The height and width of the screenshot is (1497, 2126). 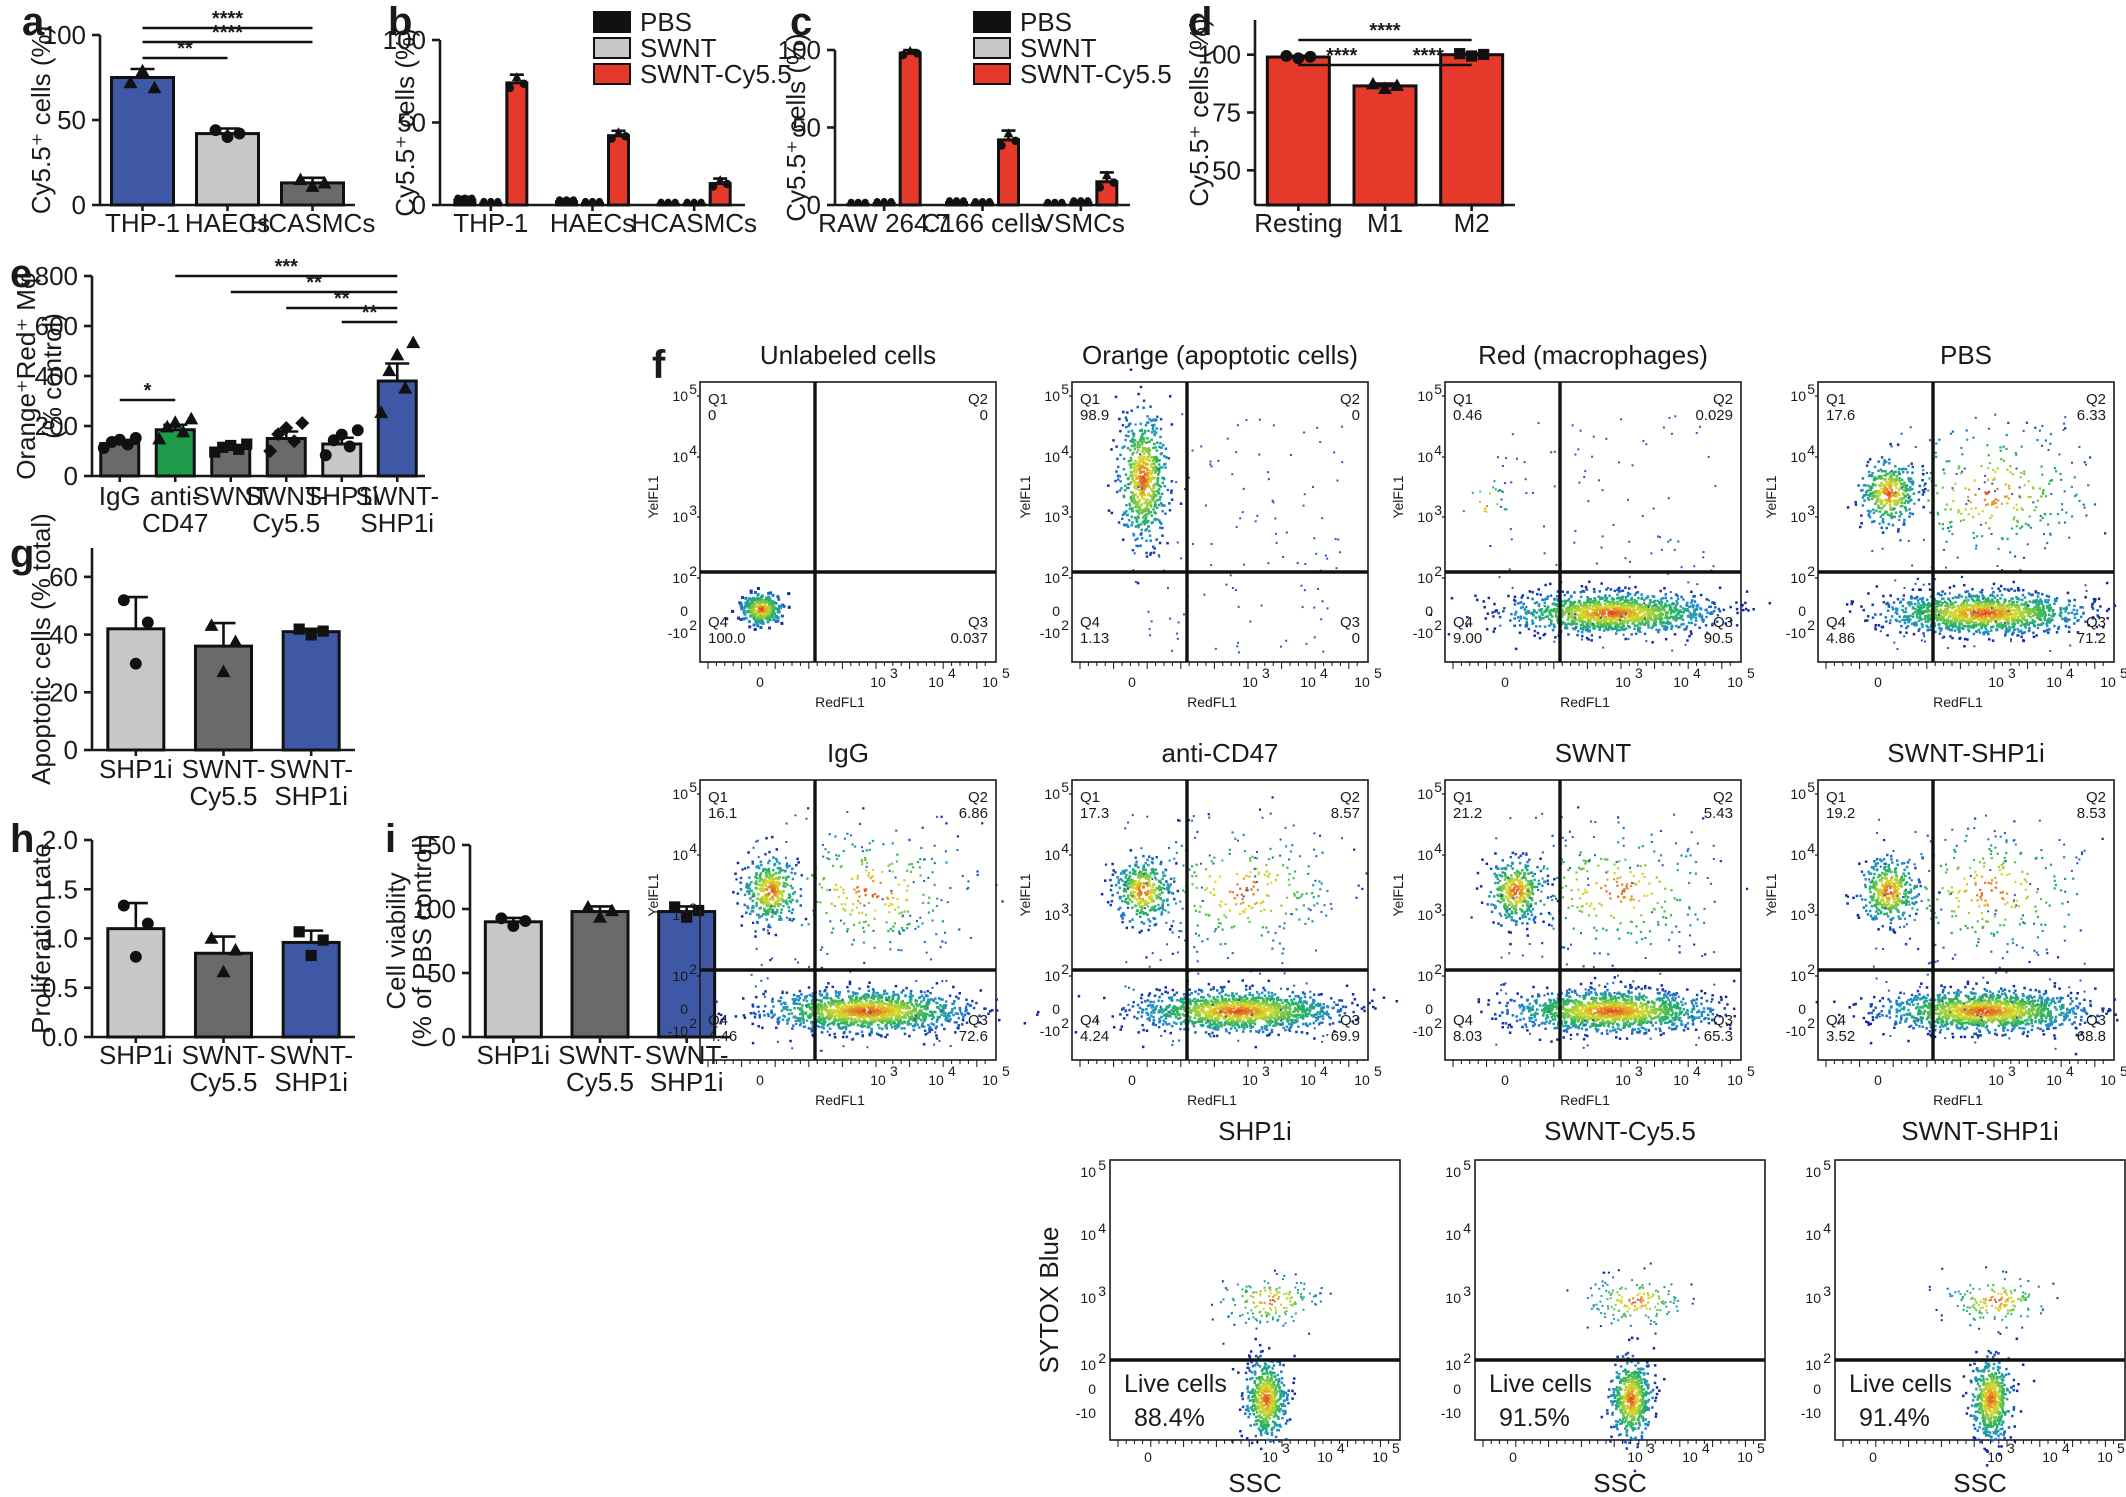 What do you see at coordinates (1585, 702) in the screenshot?
I see `x-axis-label: RedFL1` at bounding box center [1585, 702].